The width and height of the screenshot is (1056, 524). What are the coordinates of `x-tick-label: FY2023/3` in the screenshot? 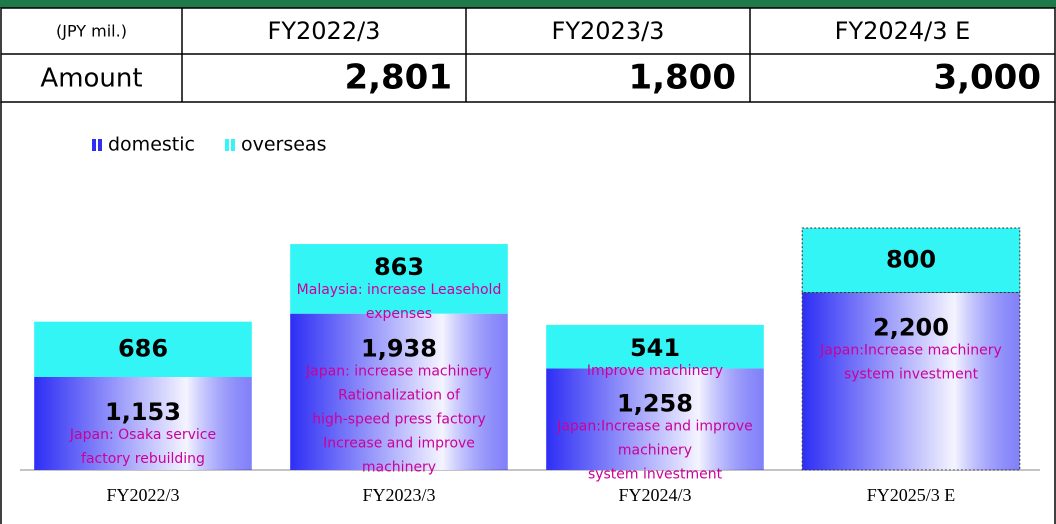 It's located at (398, 495).